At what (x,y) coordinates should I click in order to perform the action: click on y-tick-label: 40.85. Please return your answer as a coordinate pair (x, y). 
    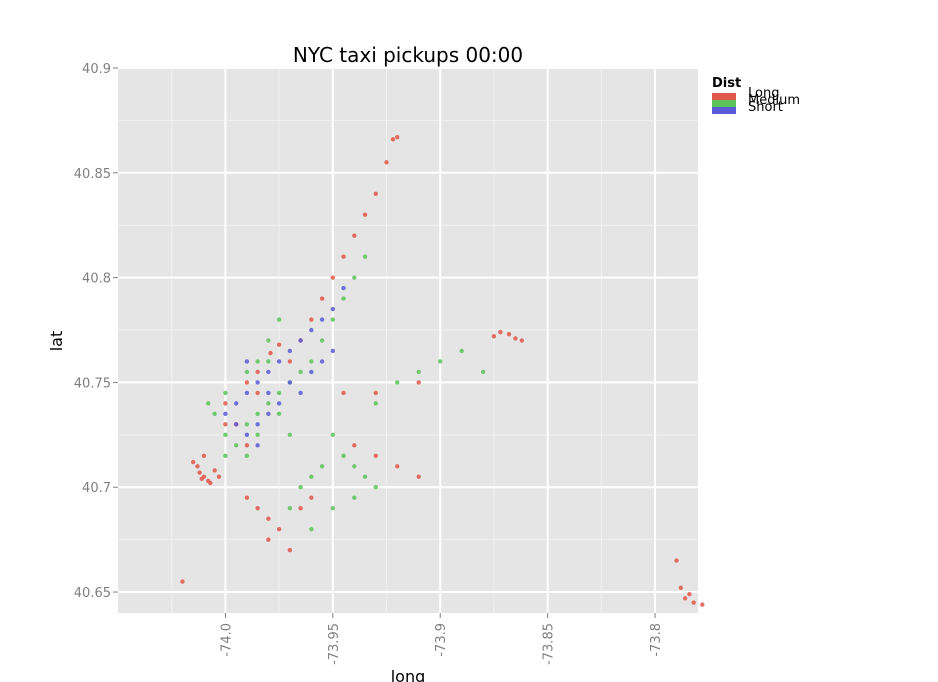
    Looking at the image, I should click on (92, 174).